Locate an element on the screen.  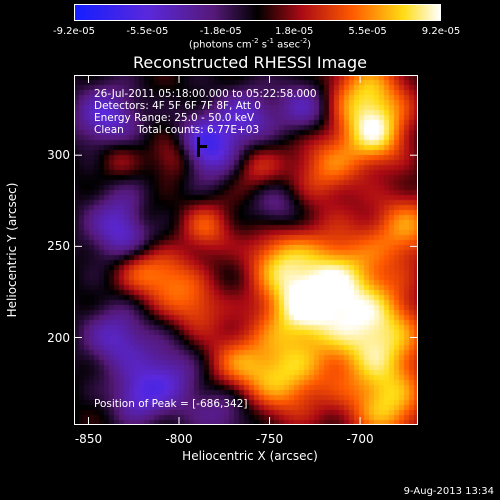
colorbar-tick-label: 5.5e-05 is located at coordinates (367, 31).